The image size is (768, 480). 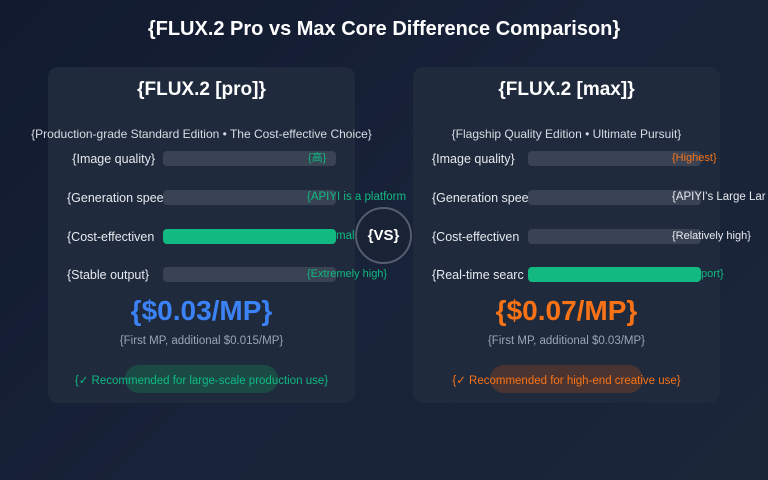 I want to click on rating-bar: {Relatively high}, so click(x=639, y=236).